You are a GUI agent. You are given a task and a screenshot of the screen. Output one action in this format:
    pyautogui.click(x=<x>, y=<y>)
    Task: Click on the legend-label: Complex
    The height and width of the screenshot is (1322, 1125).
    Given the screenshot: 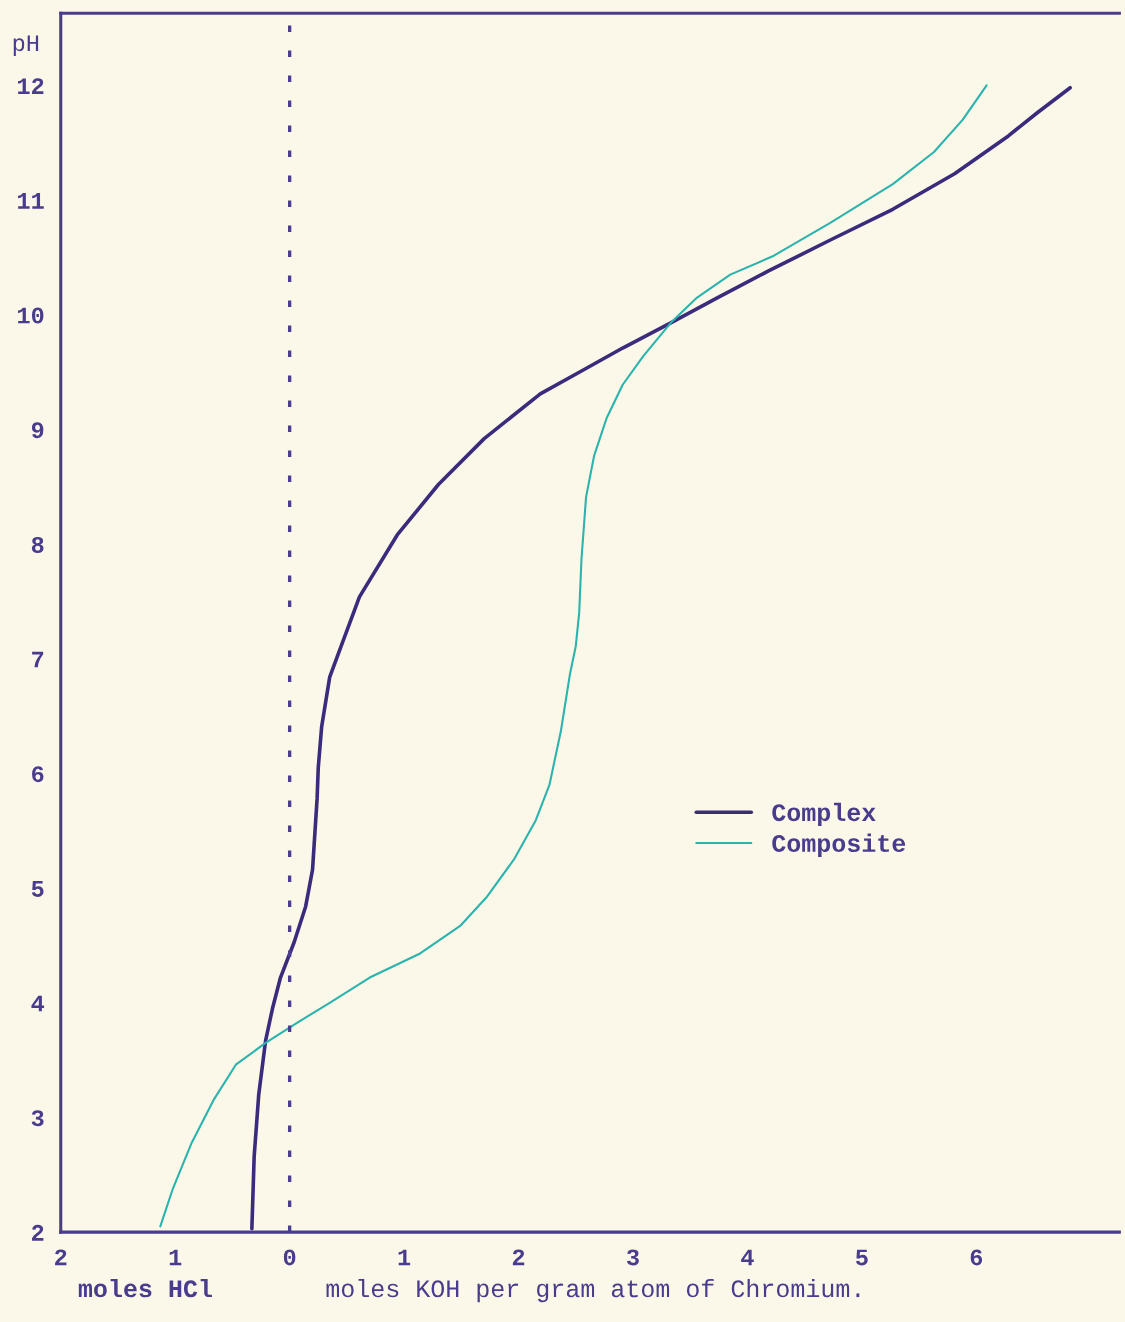 What is the action you would take?
    pyautogui.click(x=824, y=814)
    